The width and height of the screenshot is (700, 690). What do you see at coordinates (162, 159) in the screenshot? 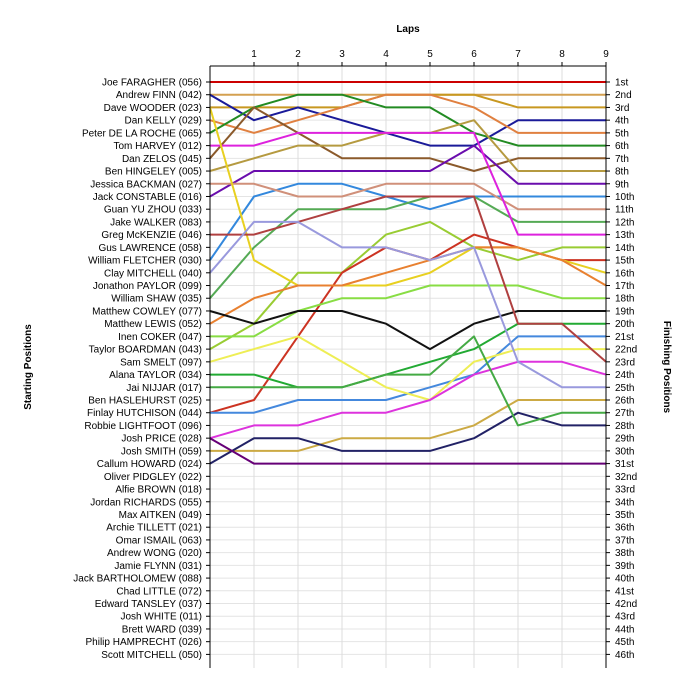
I see `starting-position-label: Dan ZELOS (045)` at bounding box center [162, 159].